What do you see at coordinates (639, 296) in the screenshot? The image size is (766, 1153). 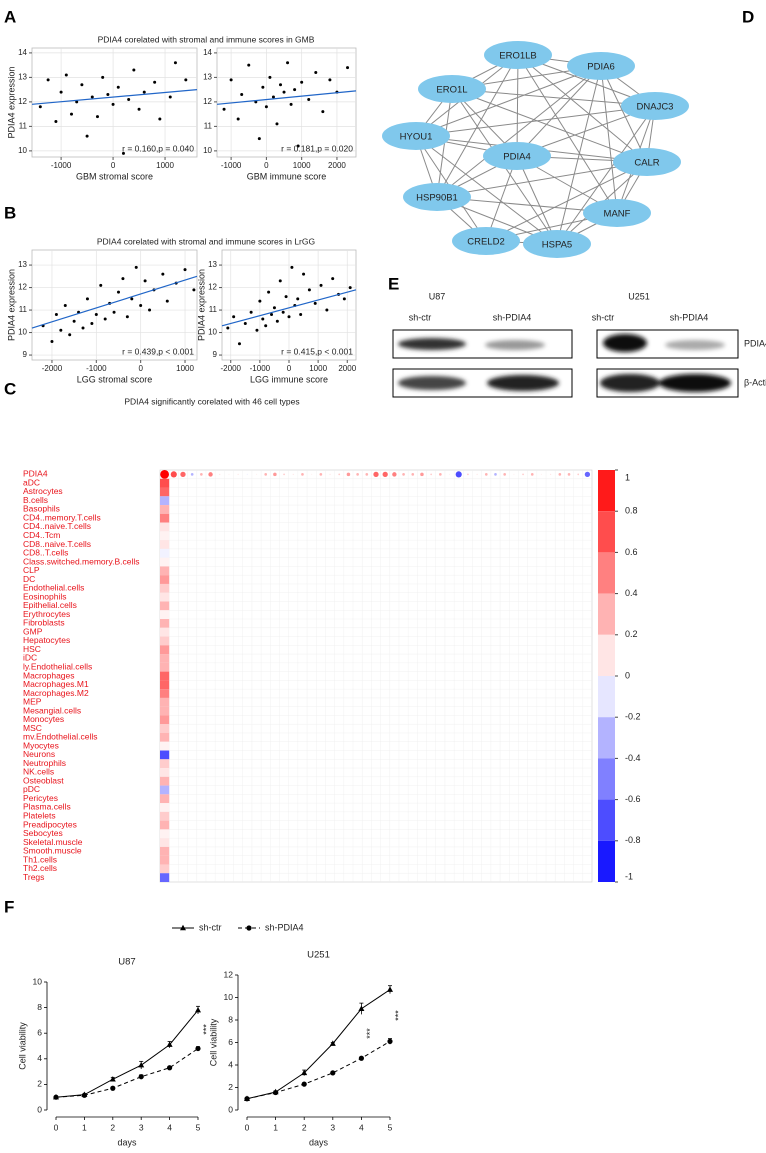 I see `cell-line-label: U251` at bounding box center [639, 296].